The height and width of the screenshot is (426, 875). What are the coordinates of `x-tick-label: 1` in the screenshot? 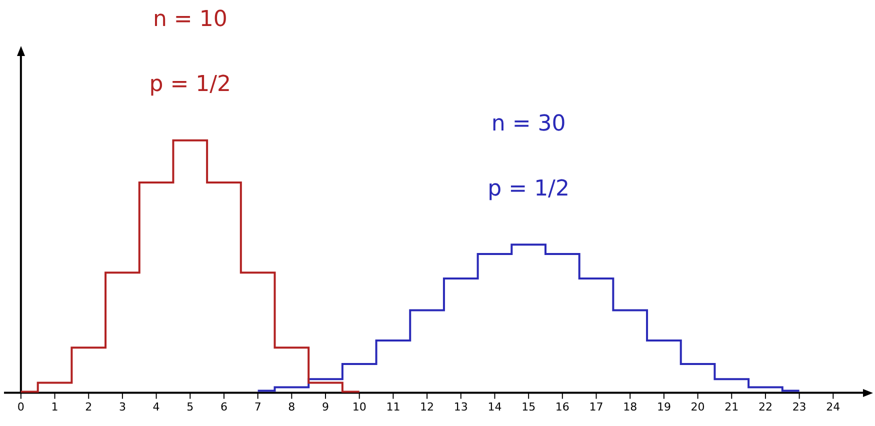 It's located at (54, 407).